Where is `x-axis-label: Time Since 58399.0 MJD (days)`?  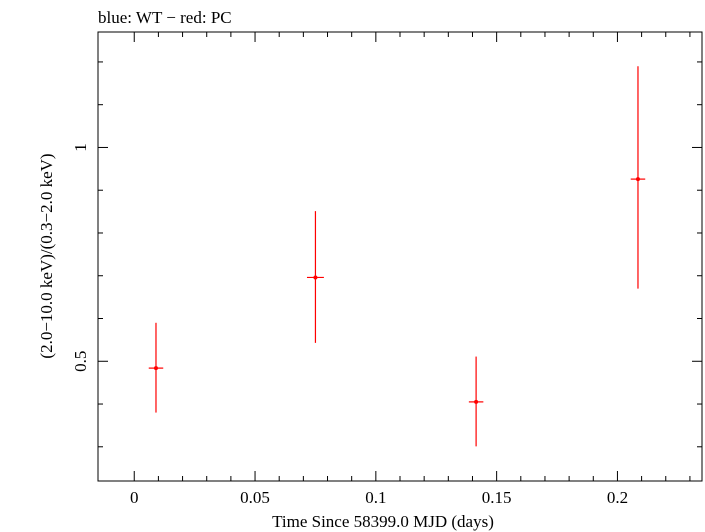
x-axis-label: Time Since 58399.0 MJD (days) is located at coordinates (383, 521).